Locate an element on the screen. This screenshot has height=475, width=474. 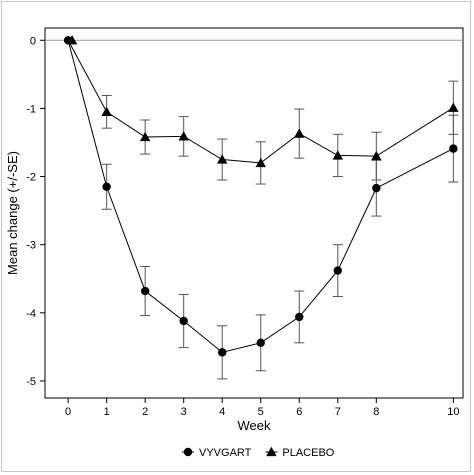
legend-item-placebo: PLACEBO is located at coordinates (300, 452).